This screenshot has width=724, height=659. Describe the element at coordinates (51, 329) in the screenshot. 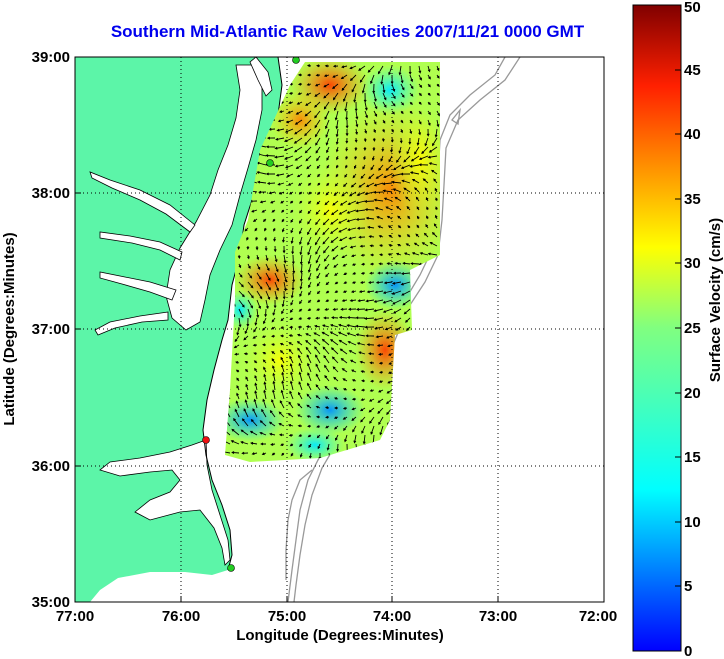

I see `y-tick-label: 37:00` at that location.